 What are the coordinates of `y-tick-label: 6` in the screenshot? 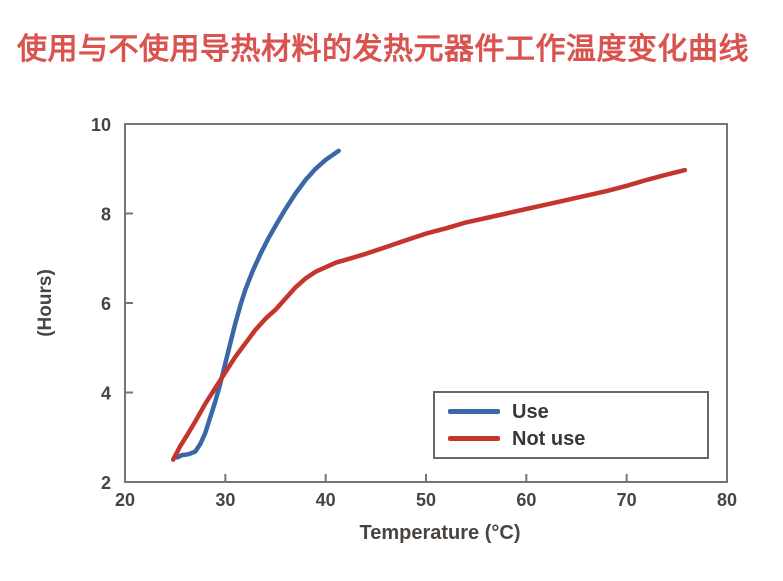 It's located at (106, 304).